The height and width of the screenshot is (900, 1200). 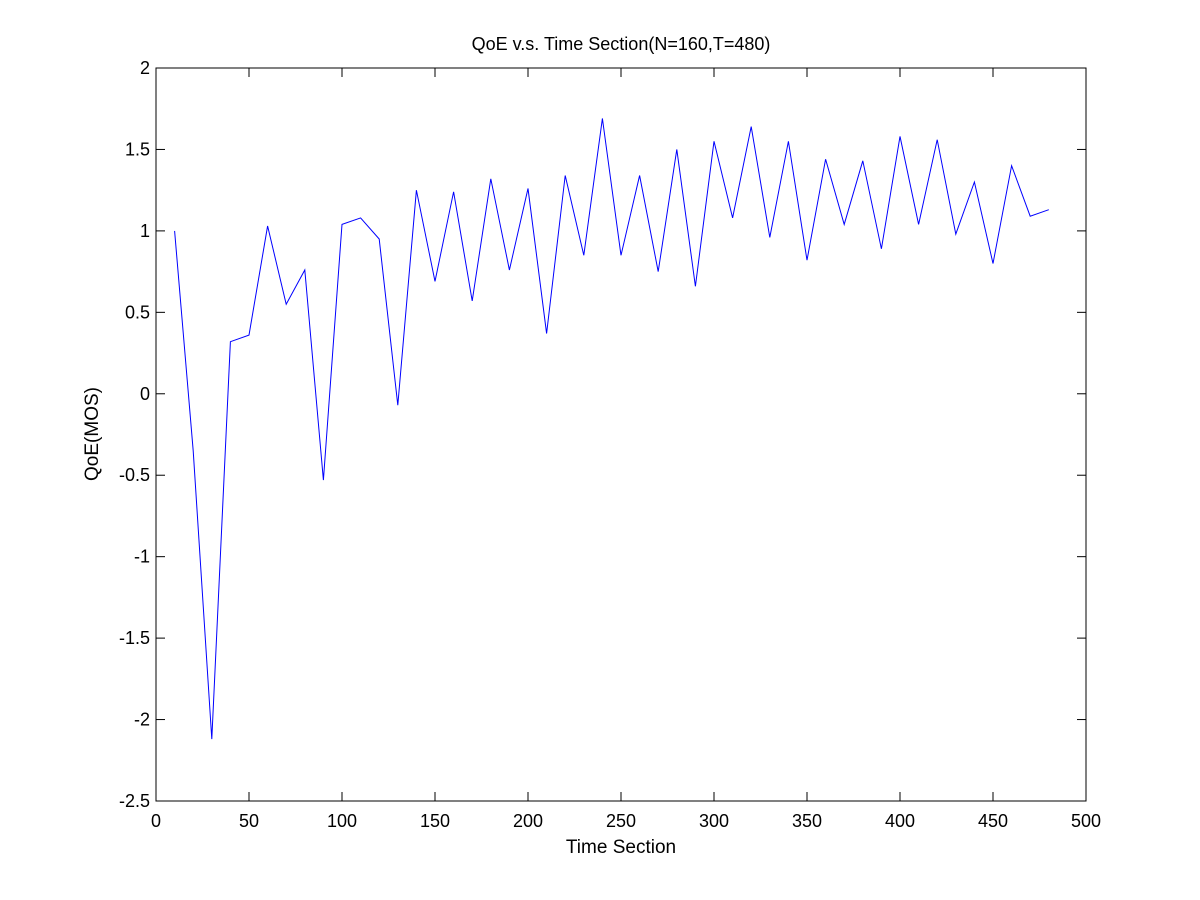 What do you see at coordinates (137, 312) in the screenshot?
I see `y-tick-label: 0.5` at bounding box center [137, 312].